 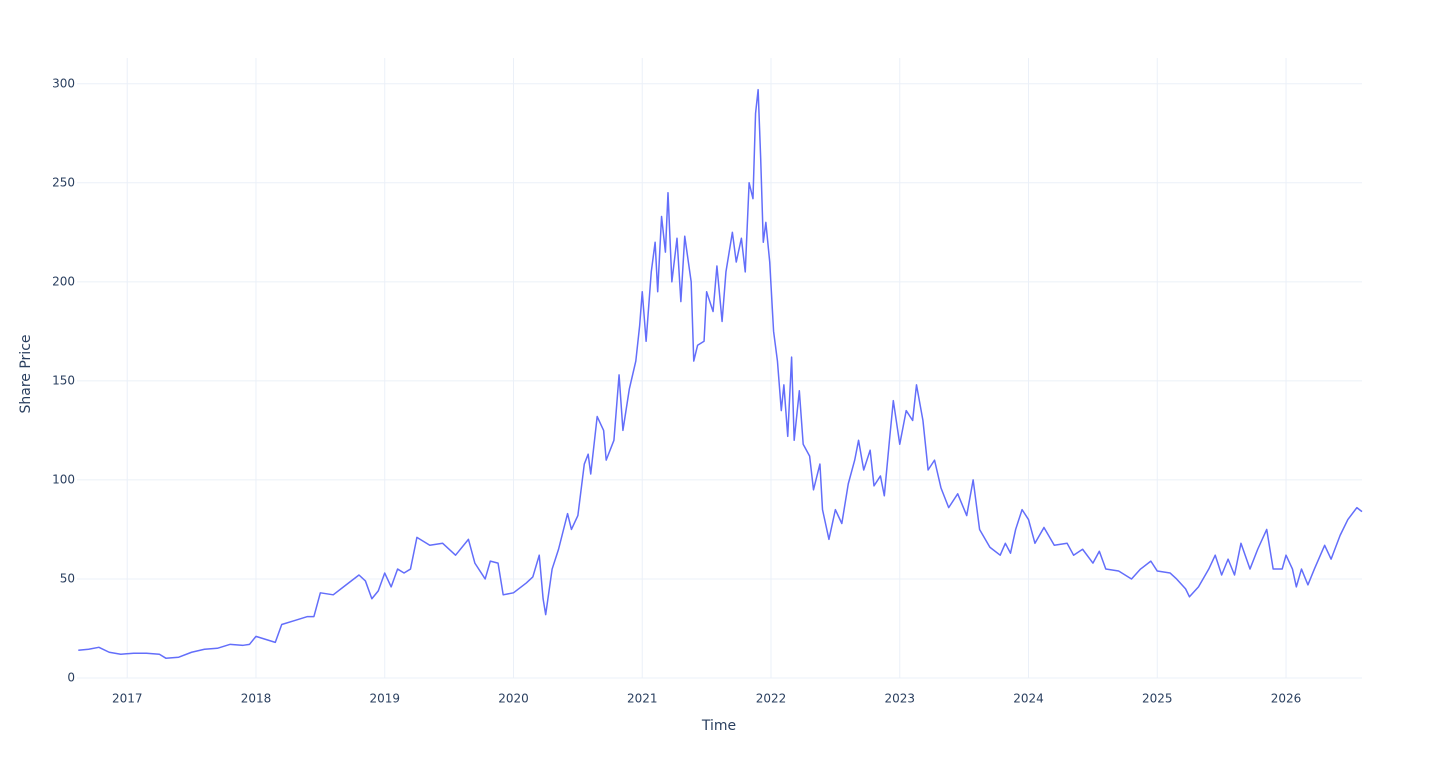 I want to click on x-tick-label: 2022, so click(x=771, y=699).